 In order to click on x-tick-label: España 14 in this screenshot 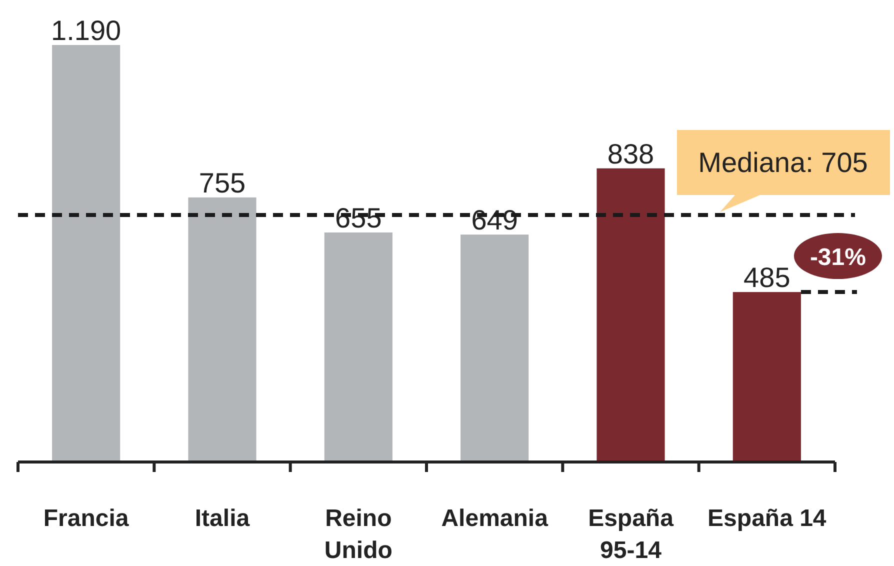, I will do `click(767, 518)`.